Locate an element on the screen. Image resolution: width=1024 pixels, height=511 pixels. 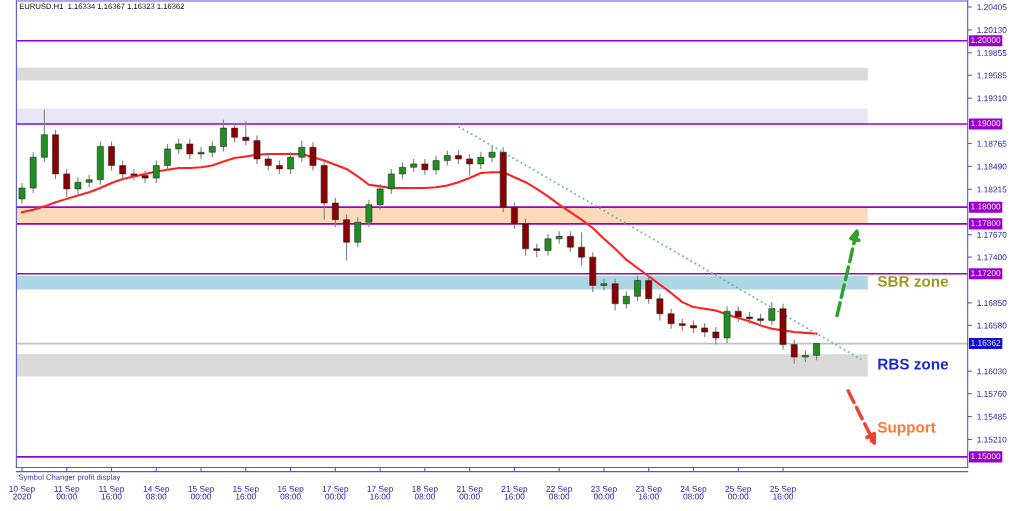
x-tick-label: 15 Sep 16:00 is located at coordinates (246, 492).